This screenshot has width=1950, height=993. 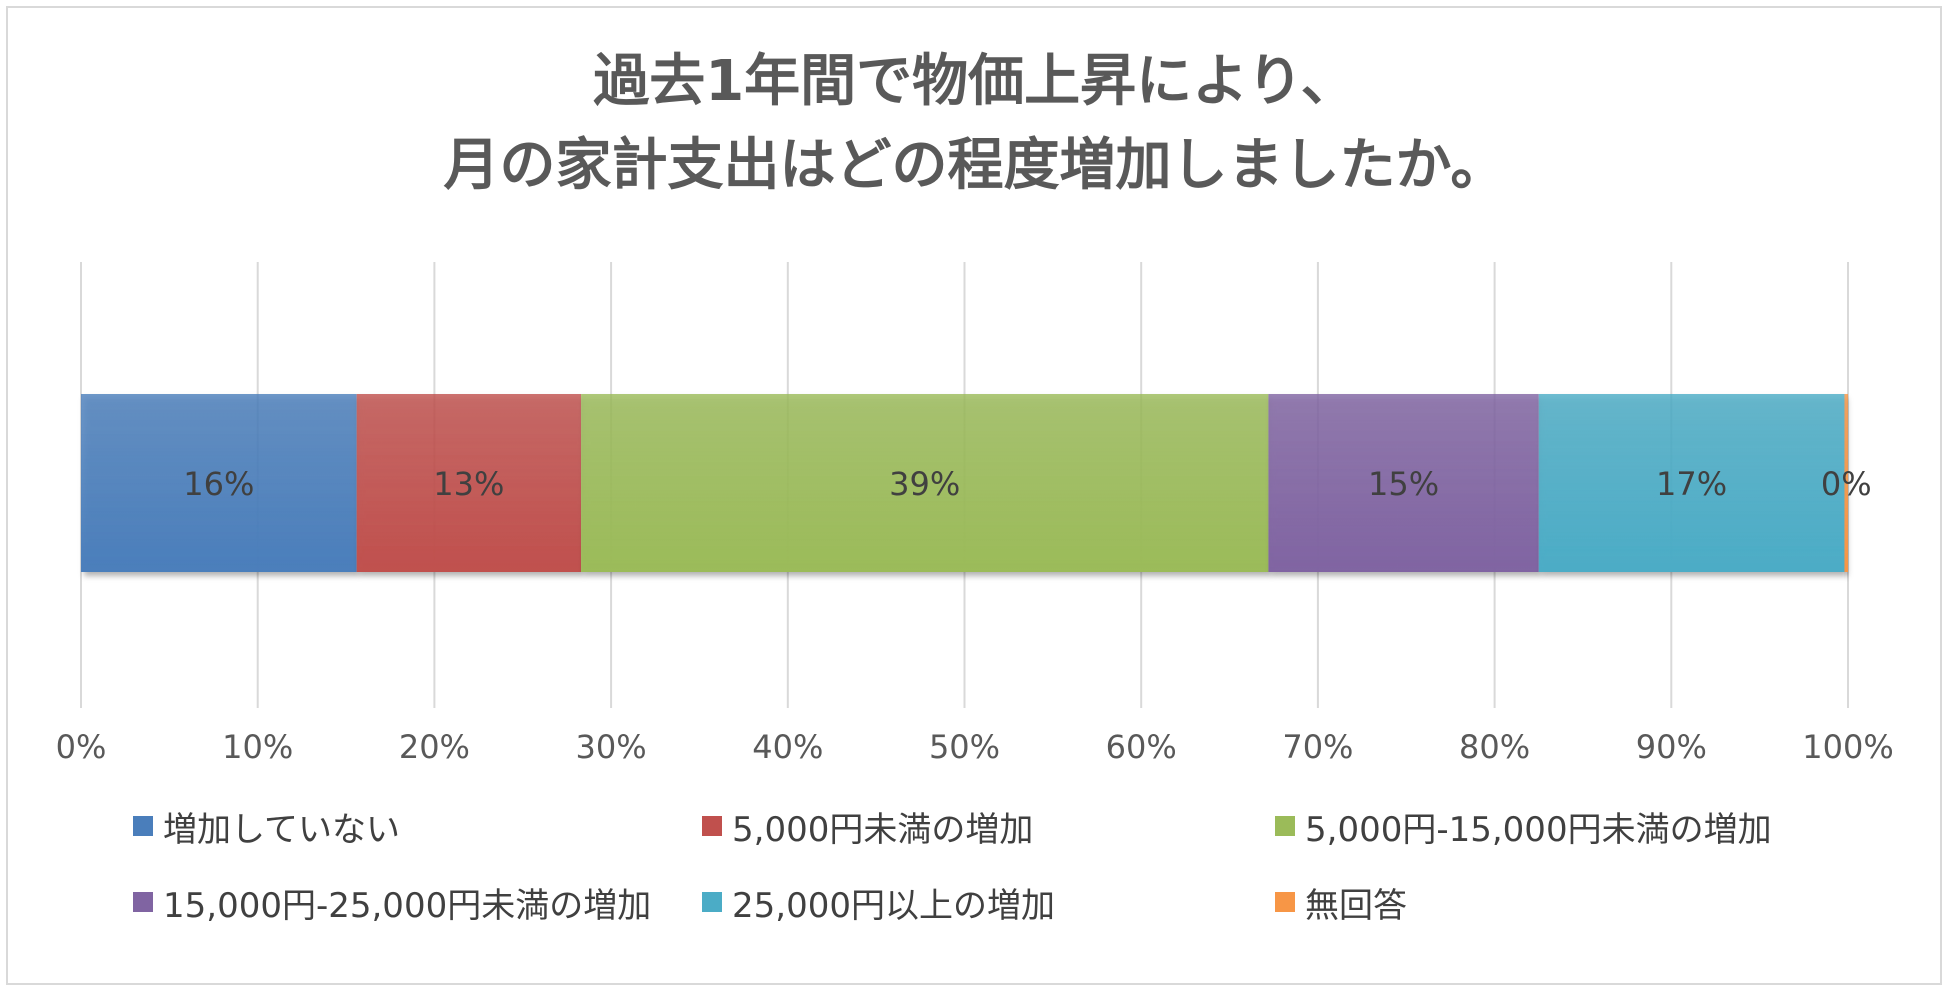 I want to click on legend-item: 5,000円-15,000円未満の増加, so click(x=1523, y=827).